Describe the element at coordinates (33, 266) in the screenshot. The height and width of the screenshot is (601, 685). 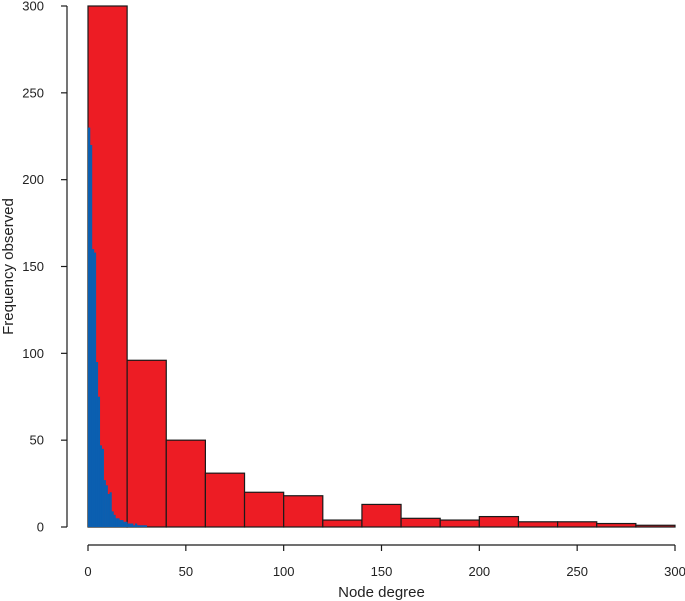
I see `y-tick-label-3: 150` at that location.